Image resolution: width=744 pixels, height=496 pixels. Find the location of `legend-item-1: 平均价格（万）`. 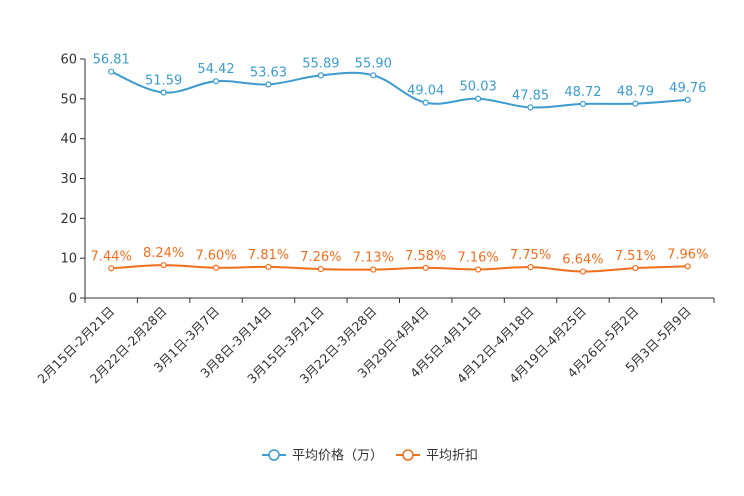

legend-item-1: 平均价格（万） is located at coordinates (322, 456).